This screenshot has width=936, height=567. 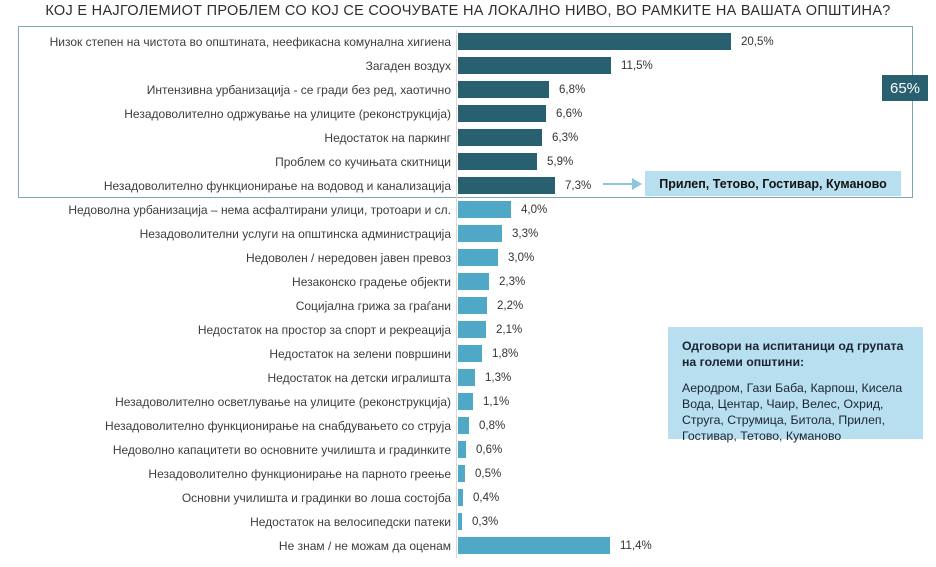 What do you see at coordinates (773, 183) in the screenshot?
I see `callout-municipalities: Прилеп, Тетово, Гостивар, Куманово` at bounding box center [773, 183].